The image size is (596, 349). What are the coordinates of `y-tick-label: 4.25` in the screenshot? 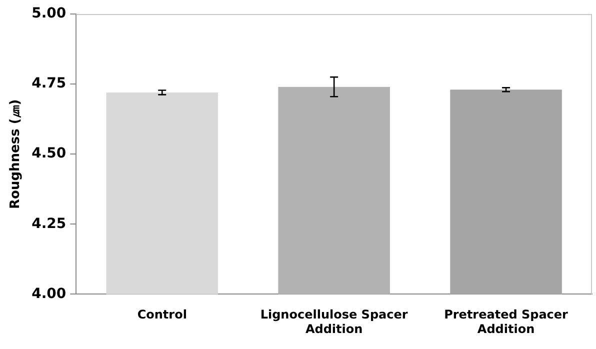 It's located at (49, 224).